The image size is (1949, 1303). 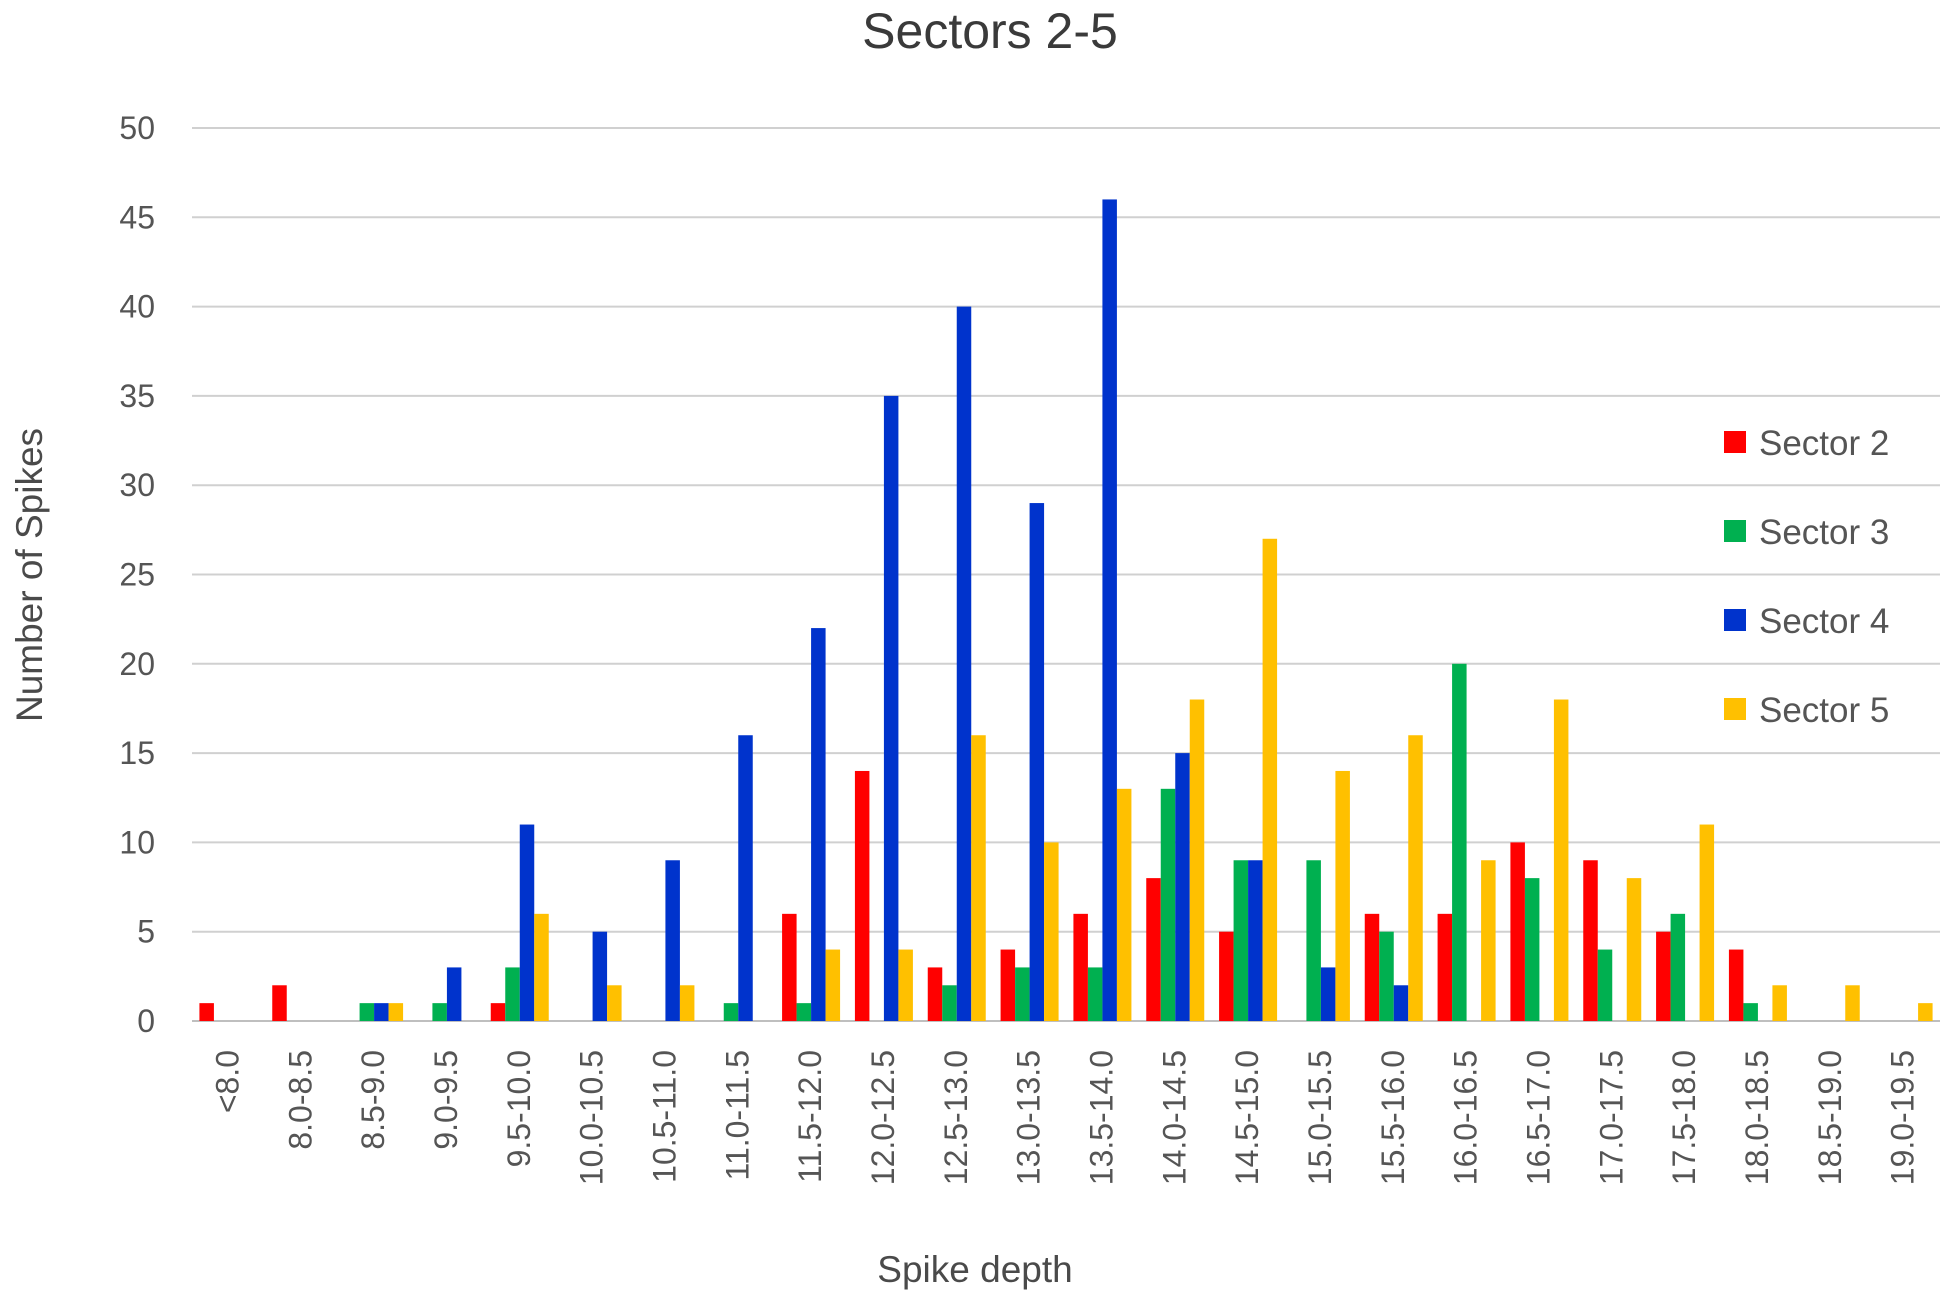 What do you see at coordinates (29, 575) in the screenshot?
I see `y-axis-title: Number of Spikes` at bounding box center [29, 575].